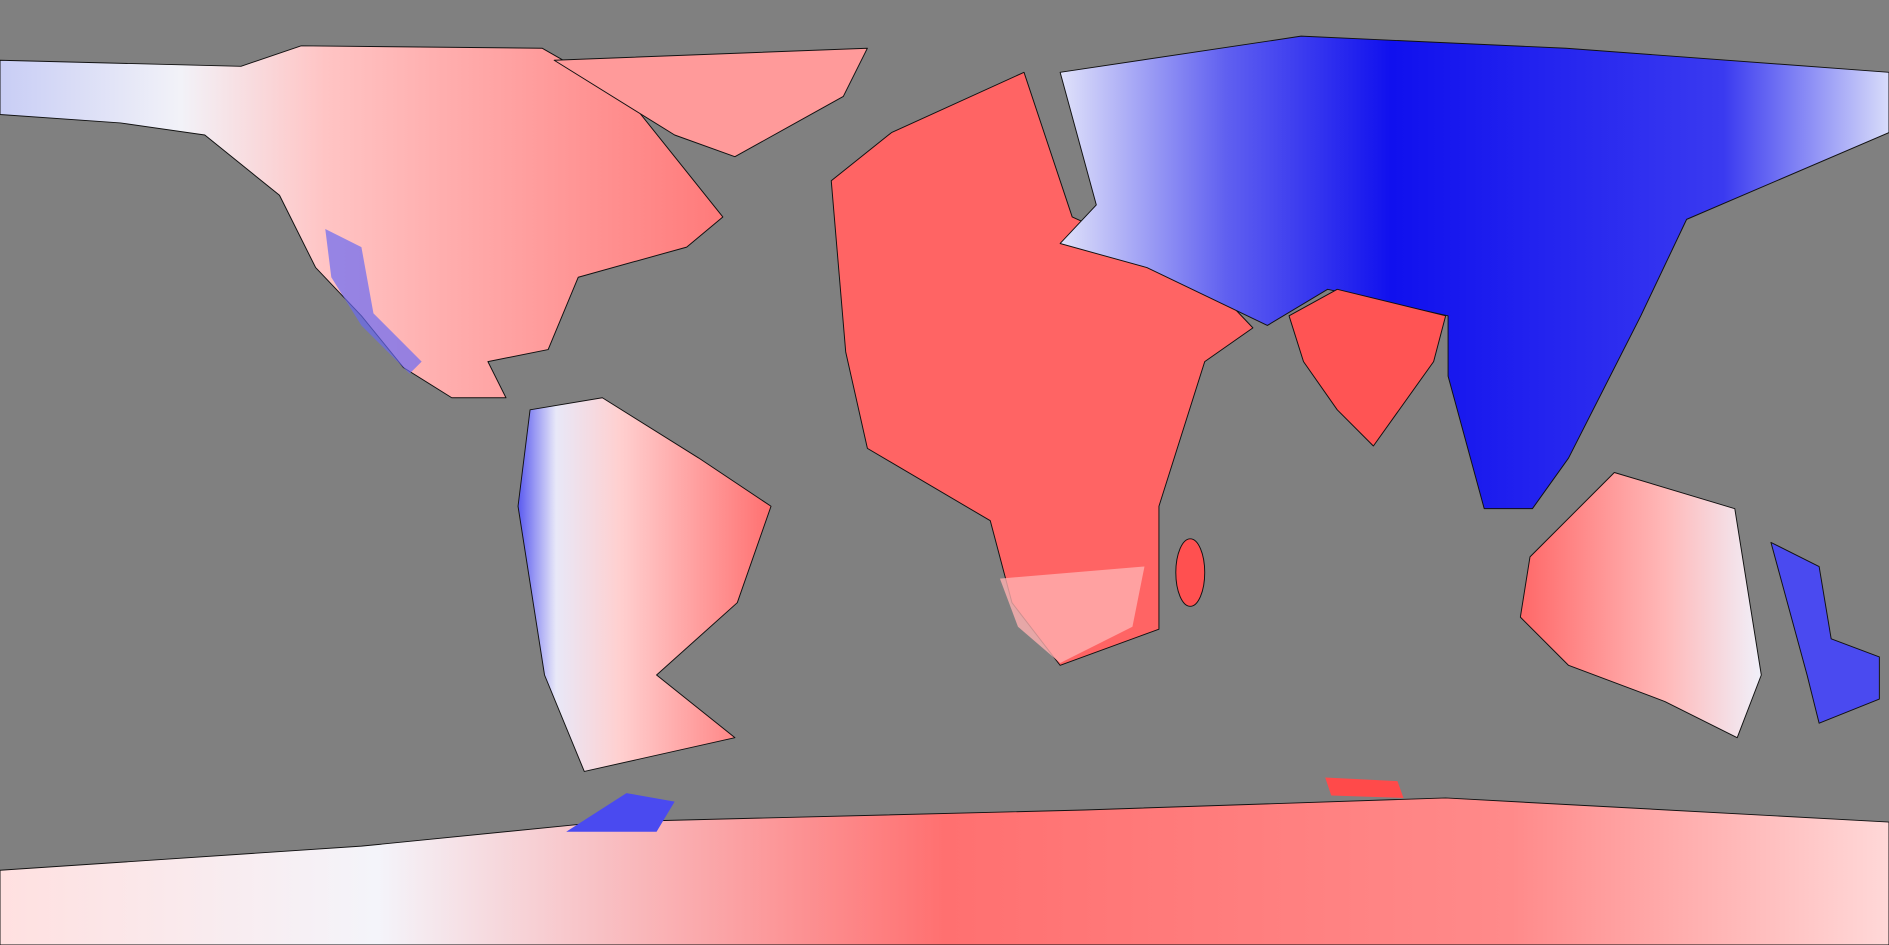 The height and width of the screenshot is (945, 1889). I want to click on india, so click(1367, 367).